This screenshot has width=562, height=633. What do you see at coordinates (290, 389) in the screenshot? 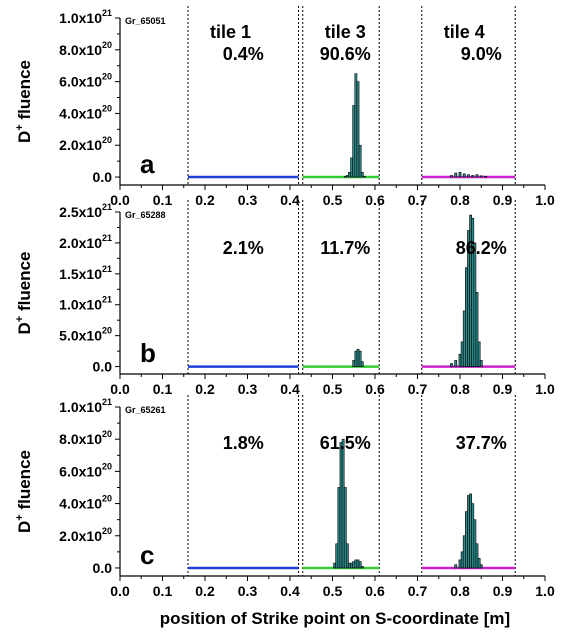
I see `x-tick-label: 0.4` at bounding box center [290, 389].